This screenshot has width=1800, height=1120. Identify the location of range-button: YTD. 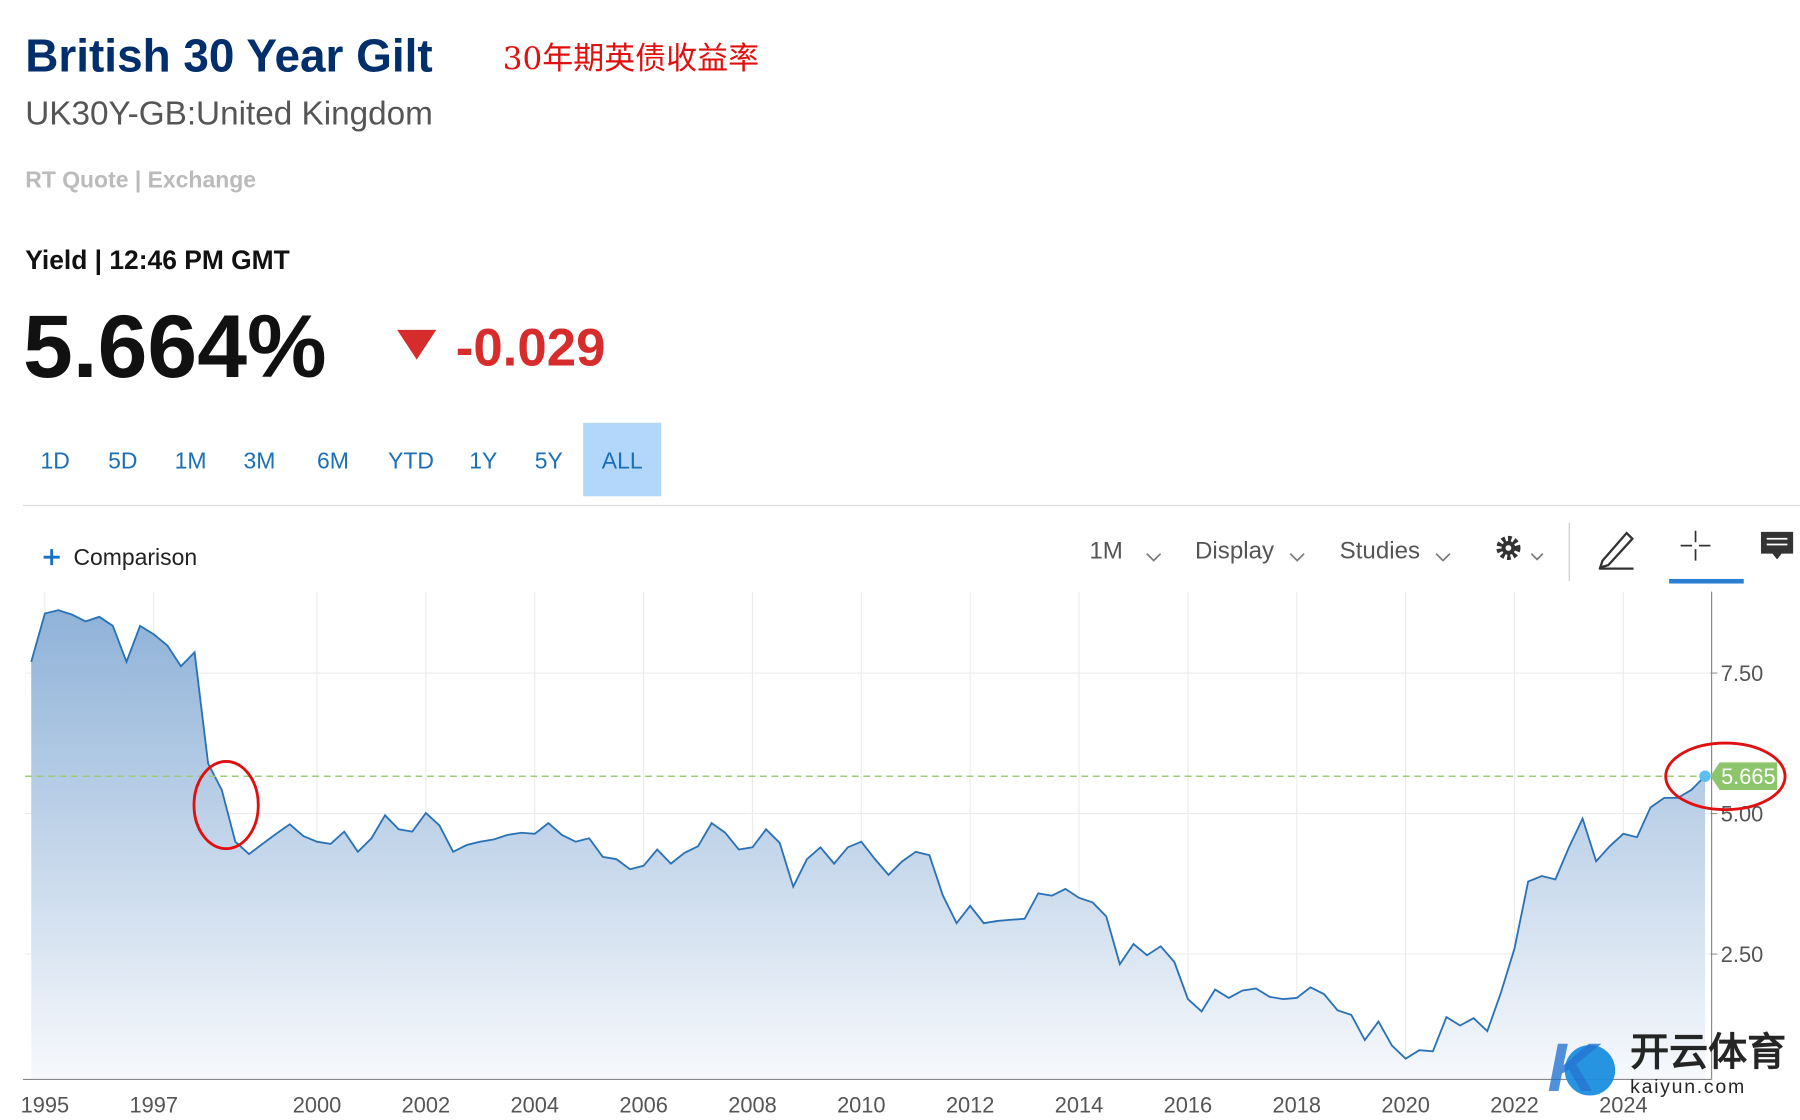
(411, 461).